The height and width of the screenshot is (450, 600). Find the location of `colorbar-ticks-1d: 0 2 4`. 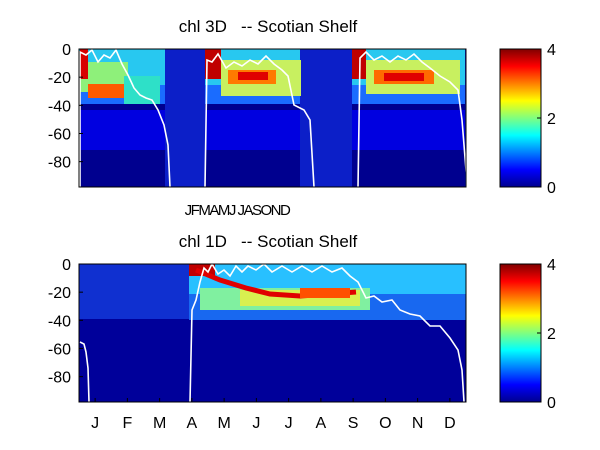

colorbar-ticks-1d: 0 2 4 is located at coordinates (546, 334).